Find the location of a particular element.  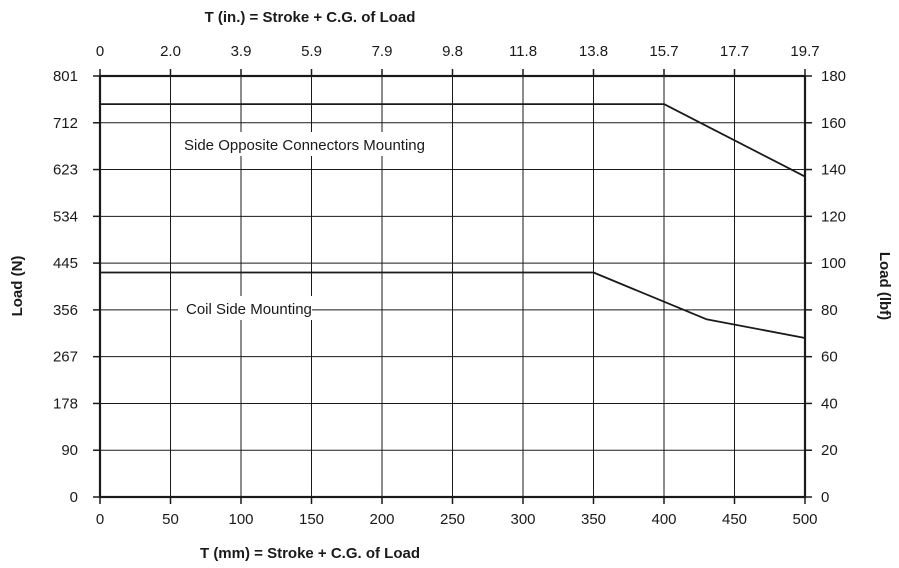

x-top-axis-title: T (in.) = Stroke + C.G. of Load is located at coordinates (310, 17).